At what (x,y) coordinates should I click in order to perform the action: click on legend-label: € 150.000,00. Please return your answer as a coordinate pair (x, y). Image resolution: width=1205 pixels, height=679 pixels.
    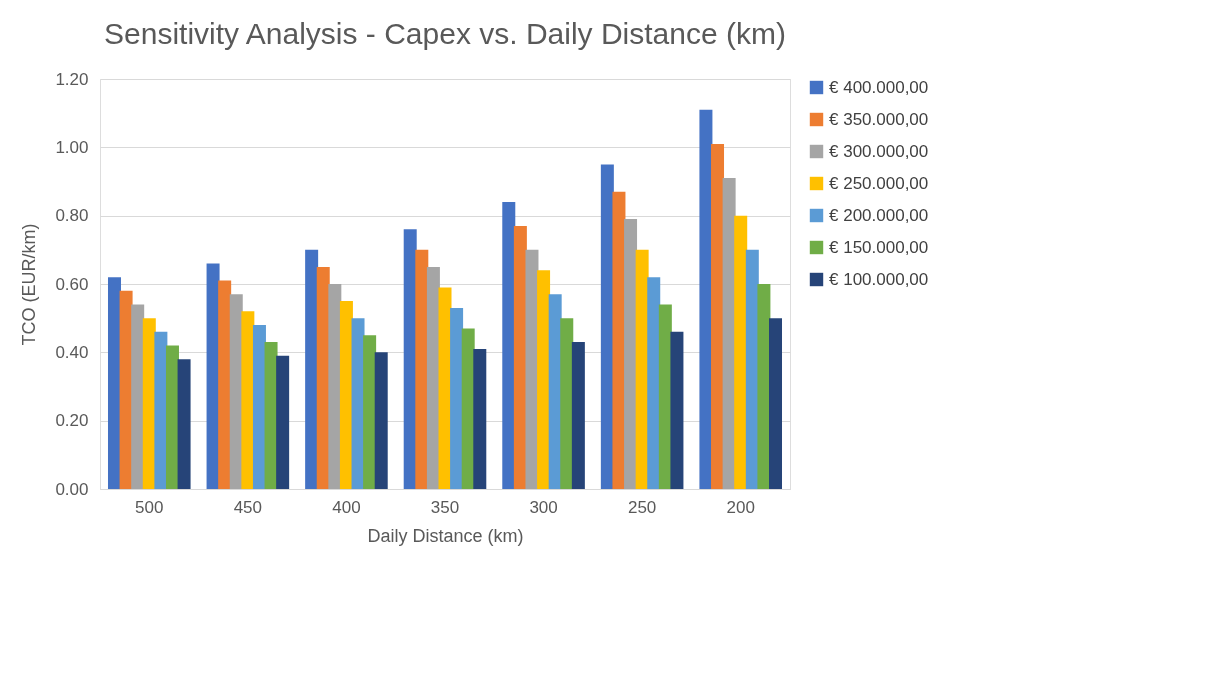
    Looking at the image, I should click on (879, 247).